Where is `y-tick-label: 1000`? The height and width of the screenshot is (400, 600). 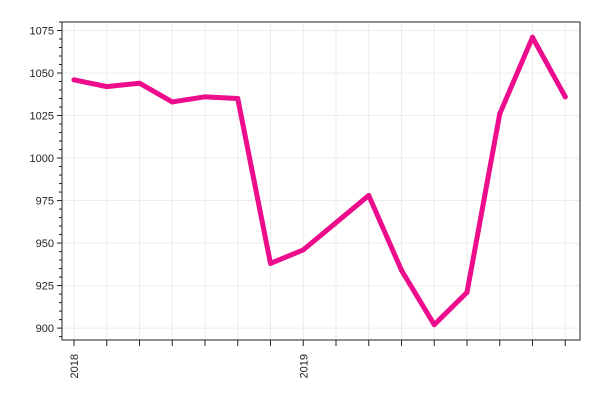
y-tick-label: 1000 is located at coordinates (42, 159).